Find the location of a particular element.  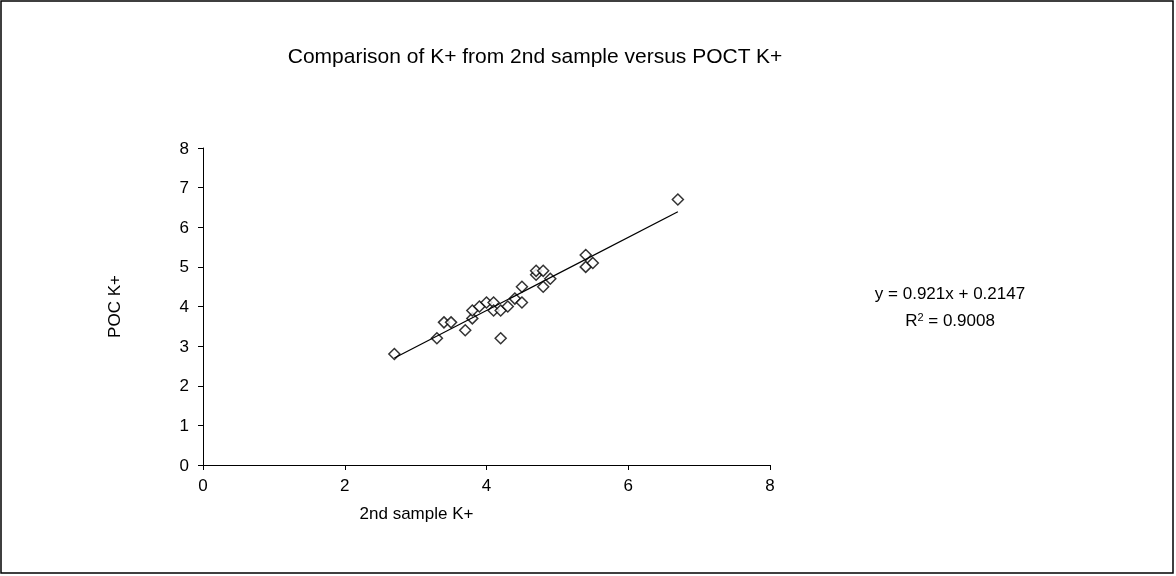

chart-title: Comparison of K+ from 2nd sample versus POCT K+ is located at coordinates (535, 55).